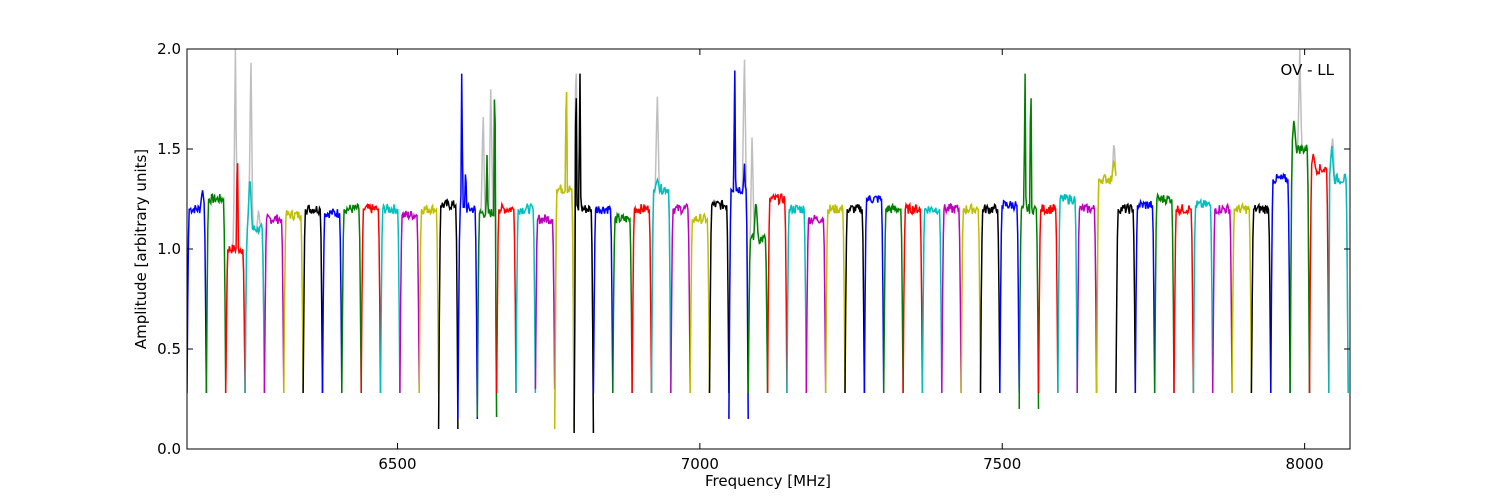  What do you see at coordinates (169, 49) in the screenshot?
I see `y-tick-label: 2.0` at bounding box center [169, 49].